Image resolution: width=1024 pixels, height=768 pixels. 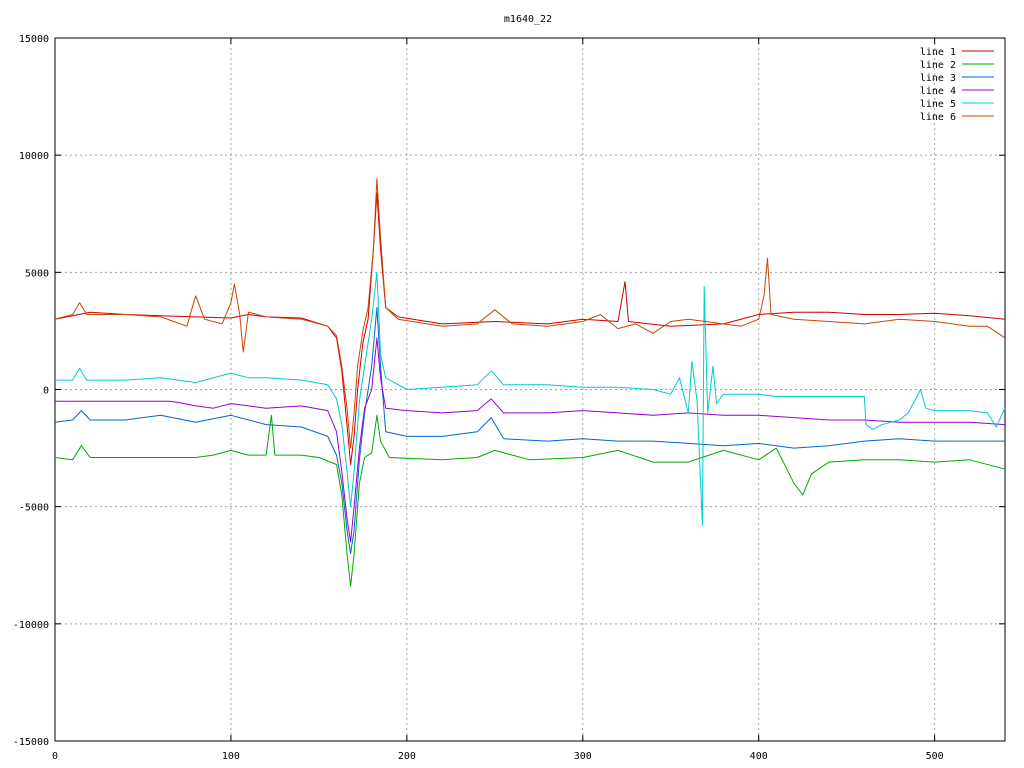 What do you see at coordinates (34, 39) in the screenshot?
I see `y-tick-label: 15000` at bounding box center [34, 39].